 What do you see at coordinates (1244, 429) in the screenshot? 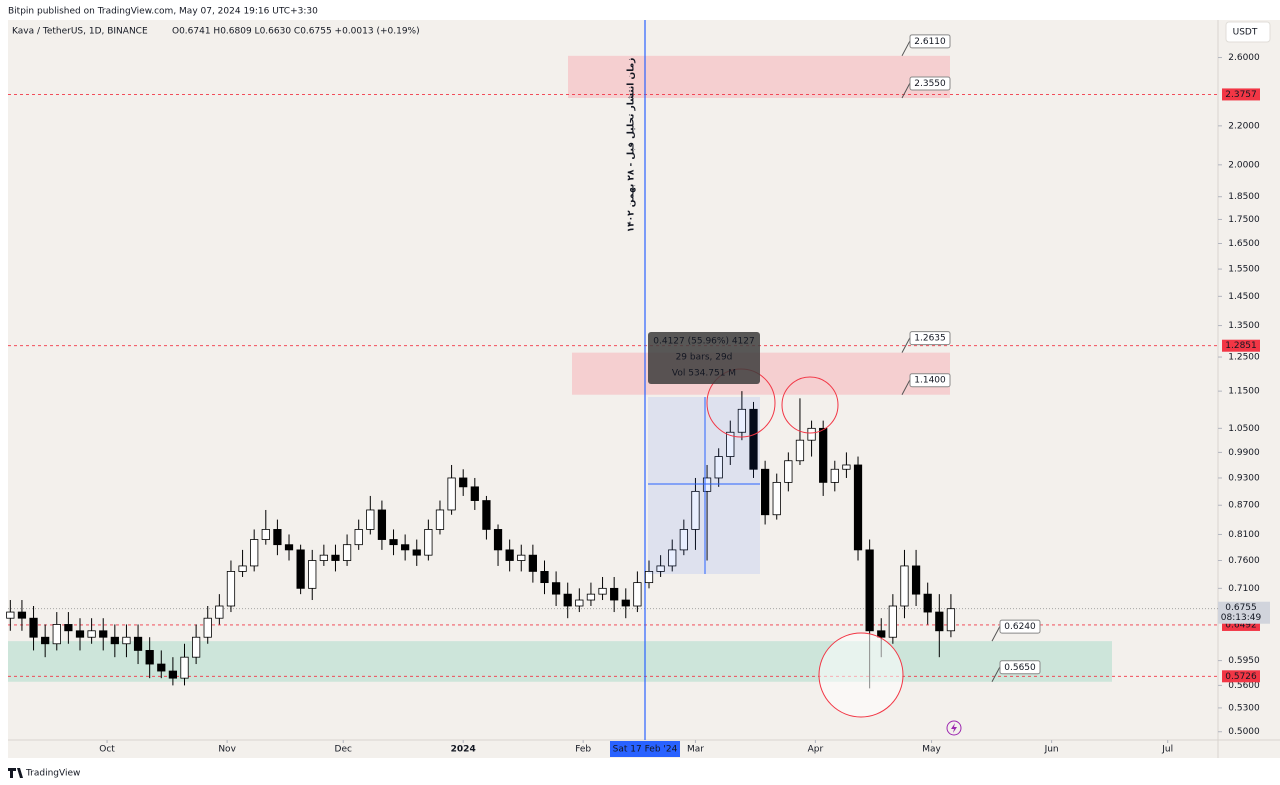
I see `y-tick-label: 1.0500` at bounding box center [1244, 429].